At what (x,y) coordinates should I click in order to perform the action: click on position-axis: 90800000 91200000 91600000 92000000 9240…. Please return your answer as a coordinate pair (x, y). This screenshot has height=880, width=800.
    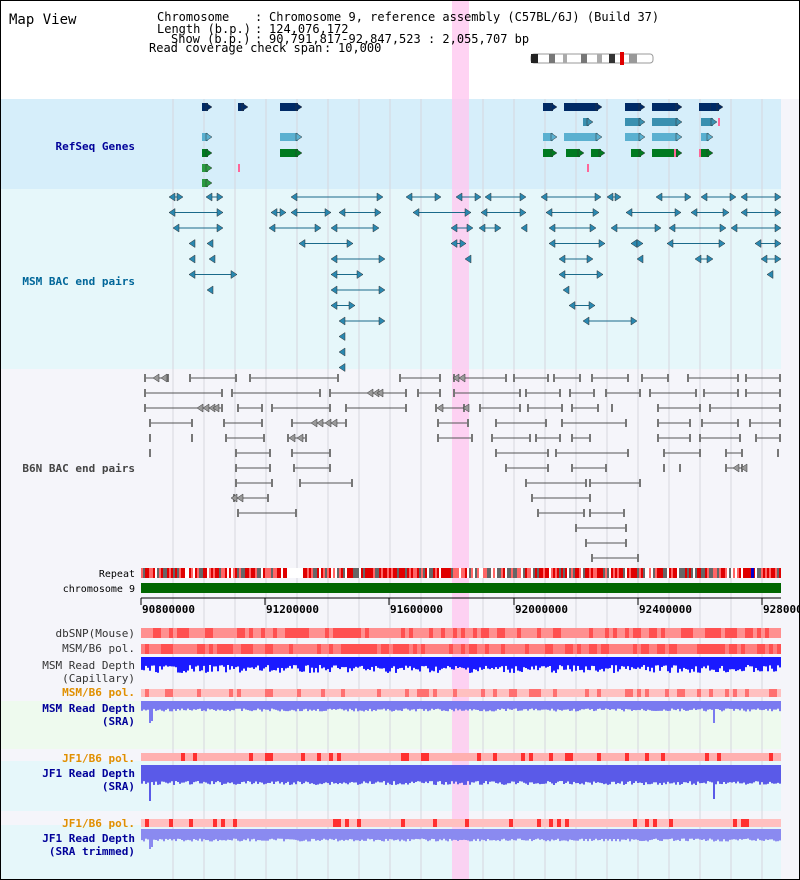
    Looking at the image, I should click on (469, 606).